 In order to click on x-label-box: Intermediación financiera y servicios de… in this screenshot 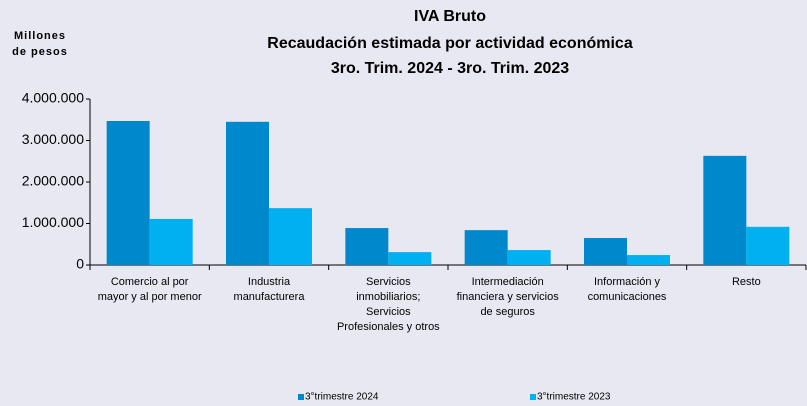, I will do `click(507, 297)`.